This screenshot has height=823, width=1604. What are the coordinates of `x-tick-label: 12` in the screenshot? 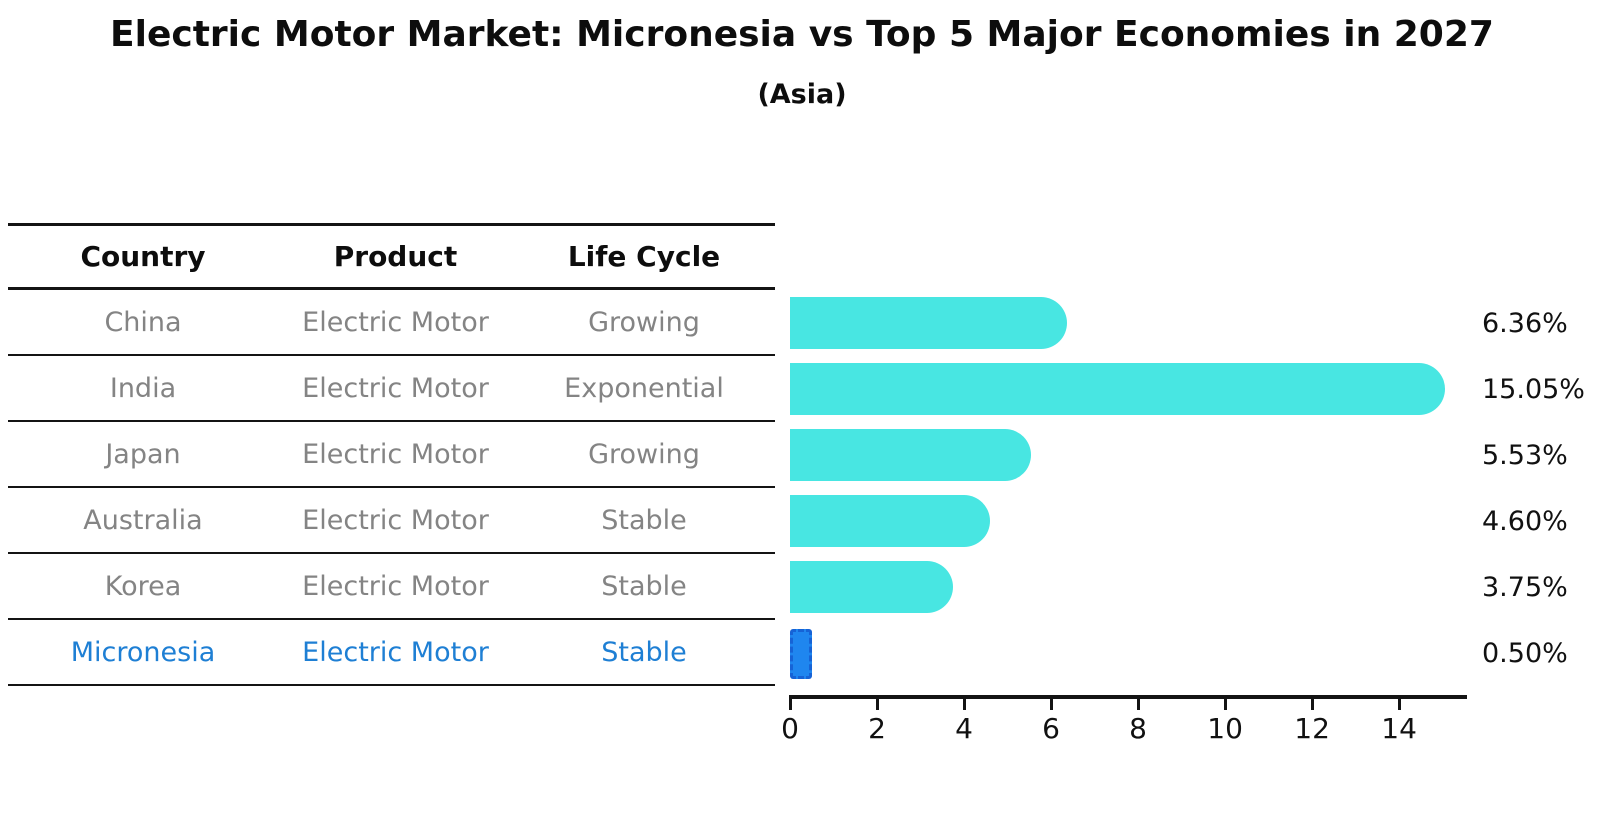 It's located at (1312, 728).